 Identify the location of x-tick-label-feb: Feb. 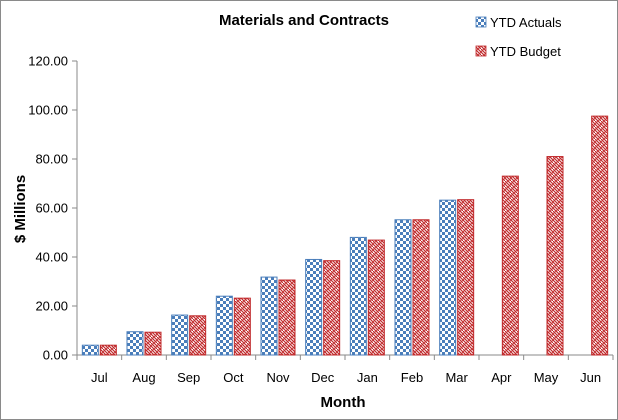
(412, 377).